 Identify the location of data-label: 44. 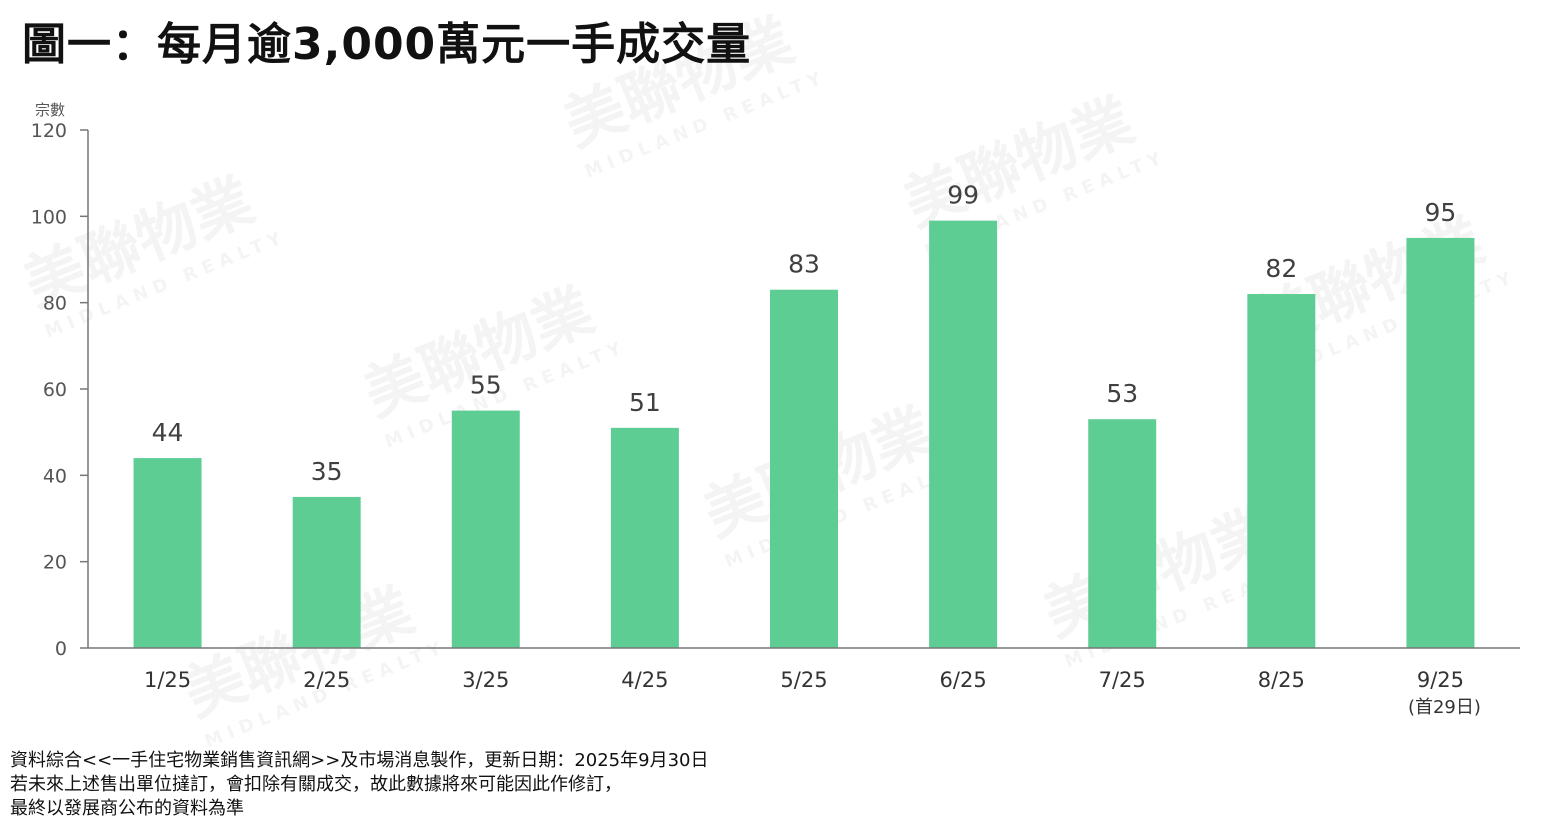
(168, 432).